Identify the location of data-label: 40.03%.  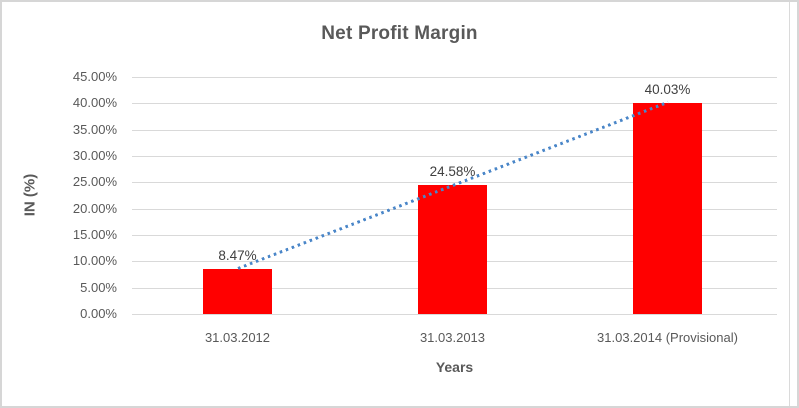
(667, 90).